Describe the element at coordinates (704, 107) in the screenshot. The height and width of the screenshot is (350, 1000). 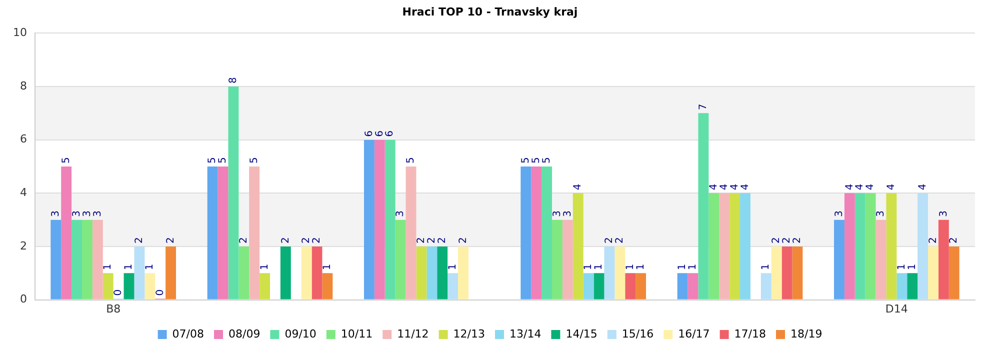
I see `data-label: 7` at that location.